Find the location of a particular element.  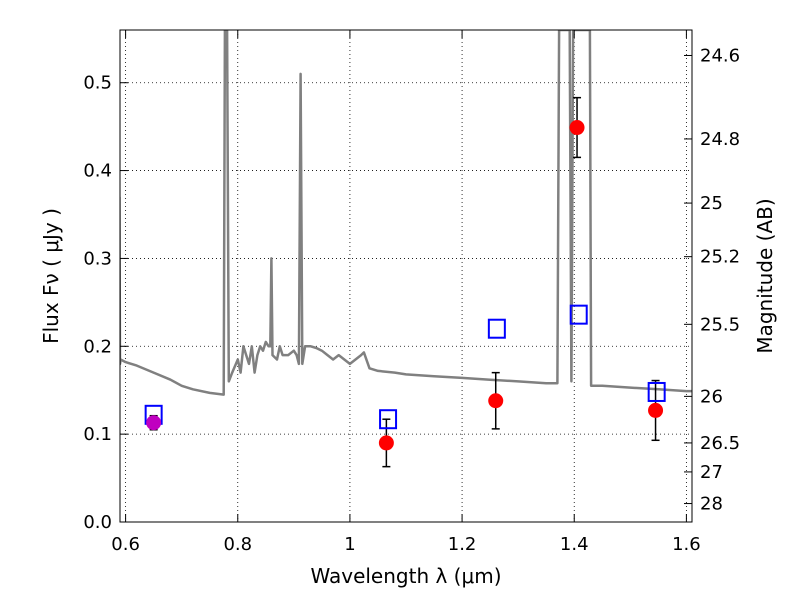

y2-tick-label: 27 is located at coordinates (711, 472).